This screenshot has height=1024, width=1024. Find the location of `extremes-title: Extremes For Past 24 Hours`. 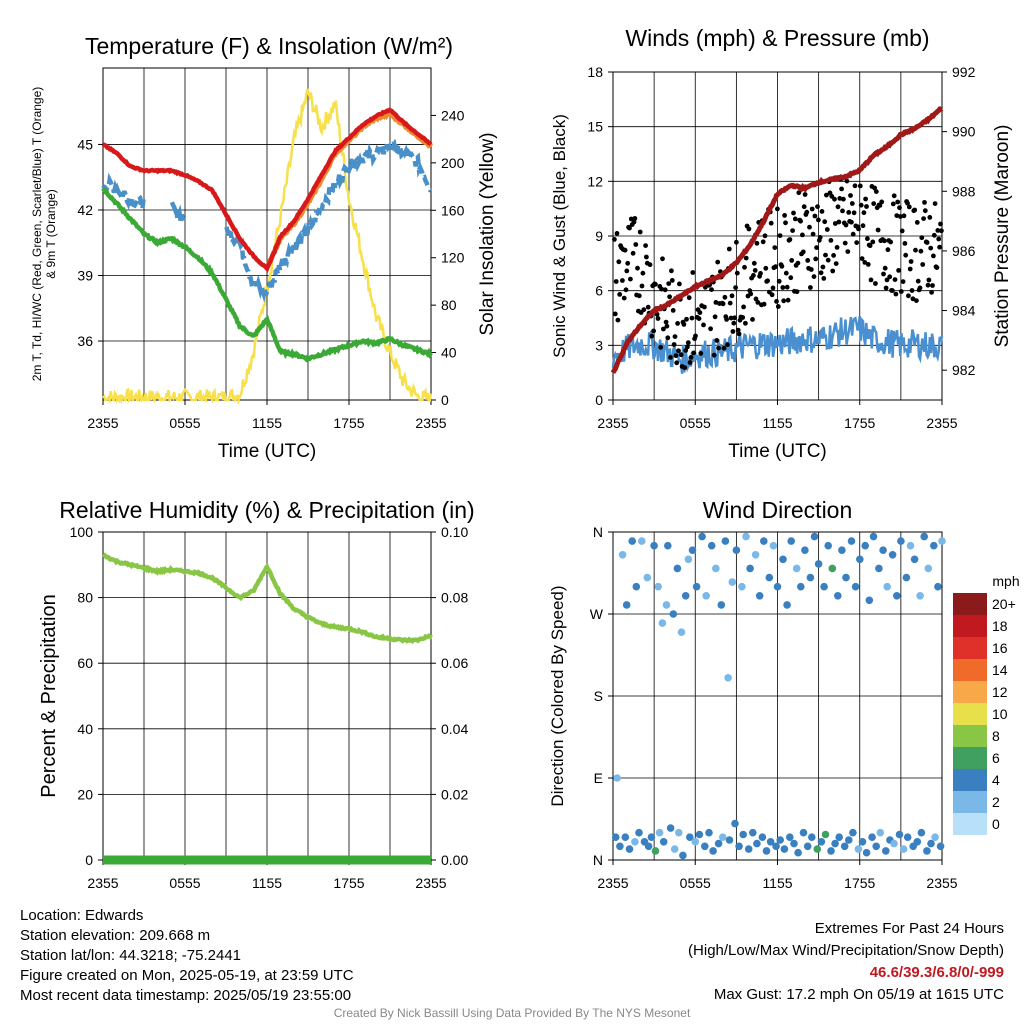

extremes-title: Extremes For Past 24 Hours is located at coordinates (909, 928).